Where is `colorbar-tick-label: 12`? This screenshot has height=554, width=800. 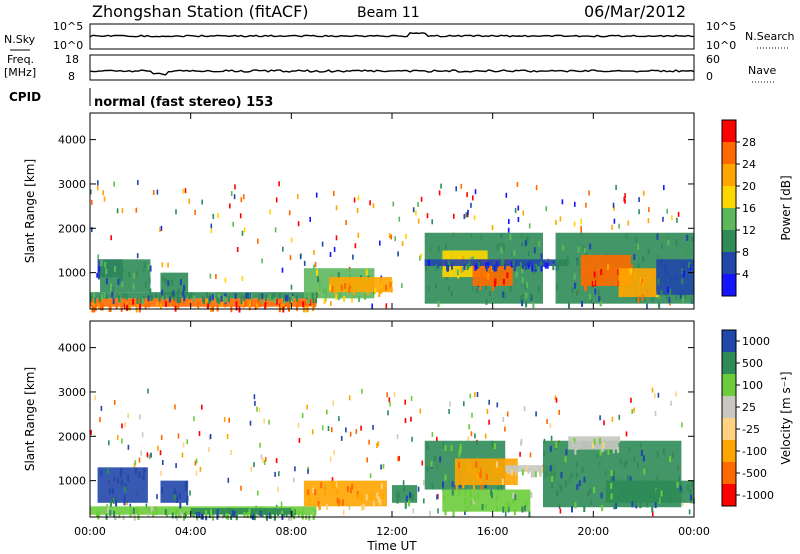
colorbar-tick-label: 12 is located at coordinates (749, 230).